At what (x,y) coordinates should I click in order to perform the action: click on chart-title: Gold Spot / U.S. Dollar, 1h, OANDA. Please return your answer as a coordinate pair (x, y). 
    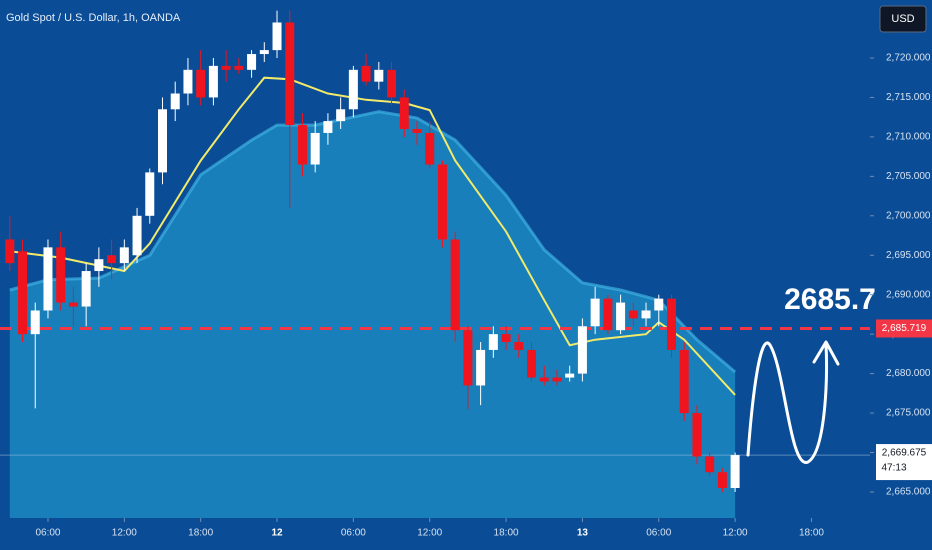
    Looking at the image, I should click on (93, 18).